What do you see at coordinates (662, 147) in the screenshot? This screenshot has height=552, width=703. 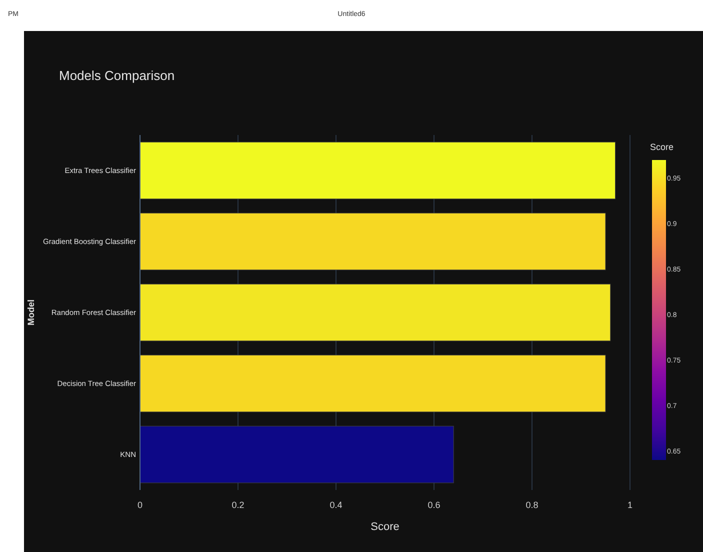 I see `color-bar-title: Score` at bounding box center [662, 147].